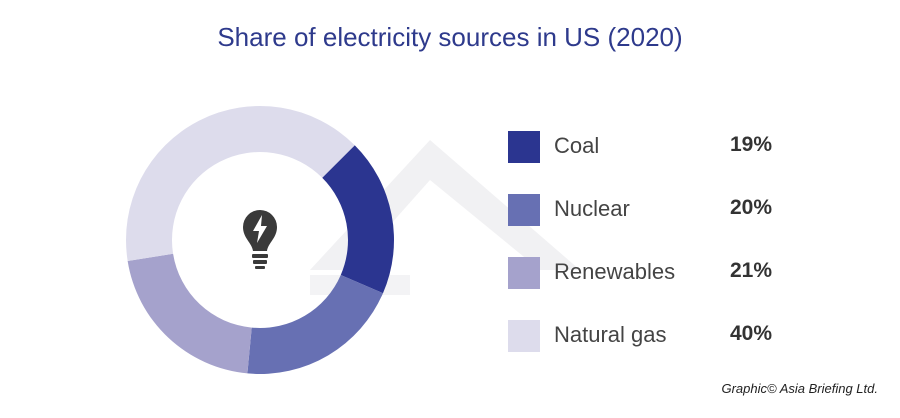 The height and width of the screenshot is (418, 900). What do you see at coordinates (240, 183) in the screenshot?
I see `slice-natural-gas` at bounding box center [240, 183].